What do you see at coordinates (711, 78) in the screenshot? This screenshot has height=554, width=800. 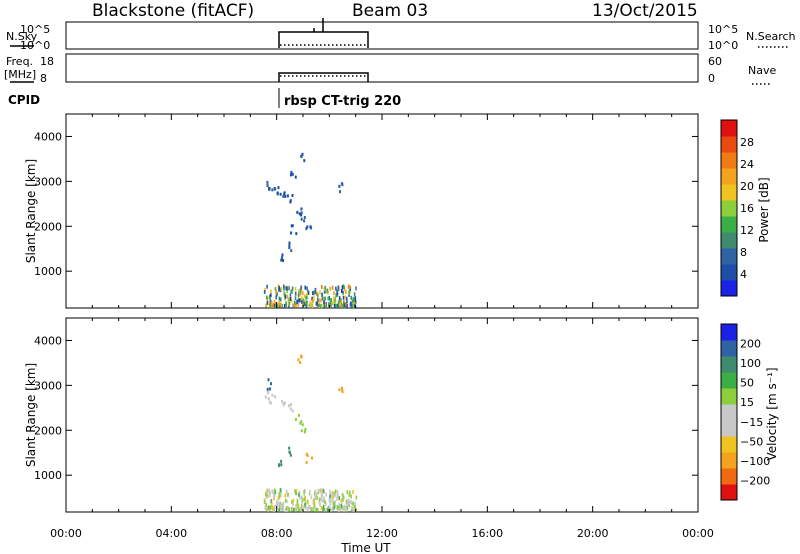 I see `nave-tick-low: 0` at bounding box center [711, 78].